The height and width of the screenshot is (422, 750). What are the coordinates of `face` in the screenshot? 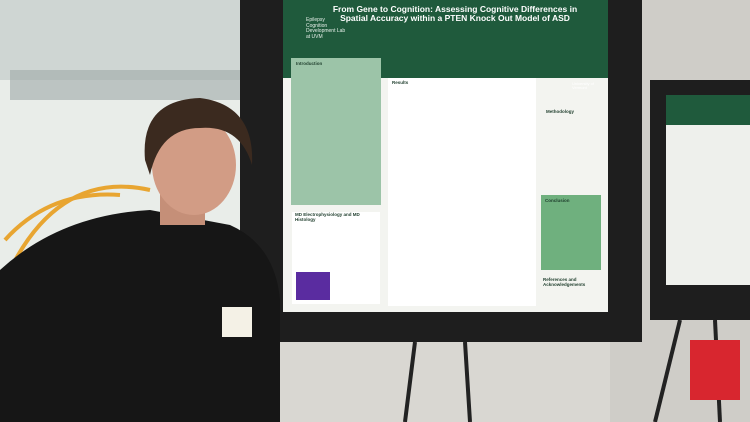 It's located at (194, 165).